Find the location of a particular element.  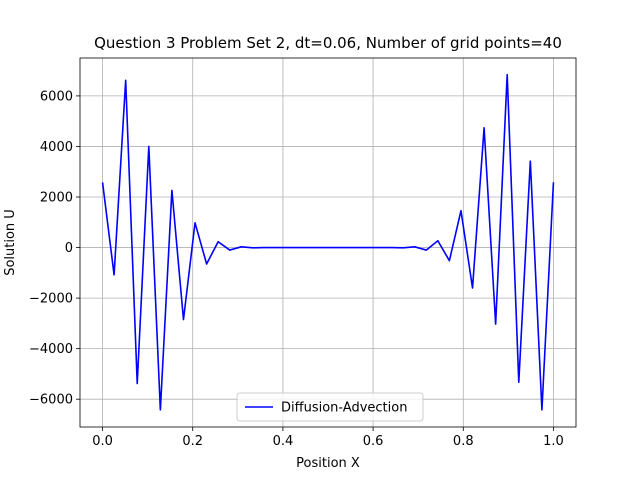

y-tick-label: 4000 is located at coordinates (56, 147).